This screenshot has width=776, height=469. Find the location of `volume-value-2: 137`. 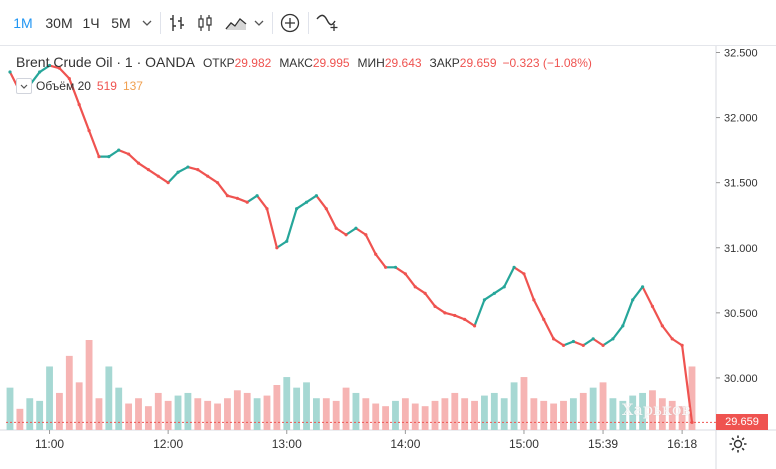

volume-value-2: 137 is located at coordinates (132, 86).